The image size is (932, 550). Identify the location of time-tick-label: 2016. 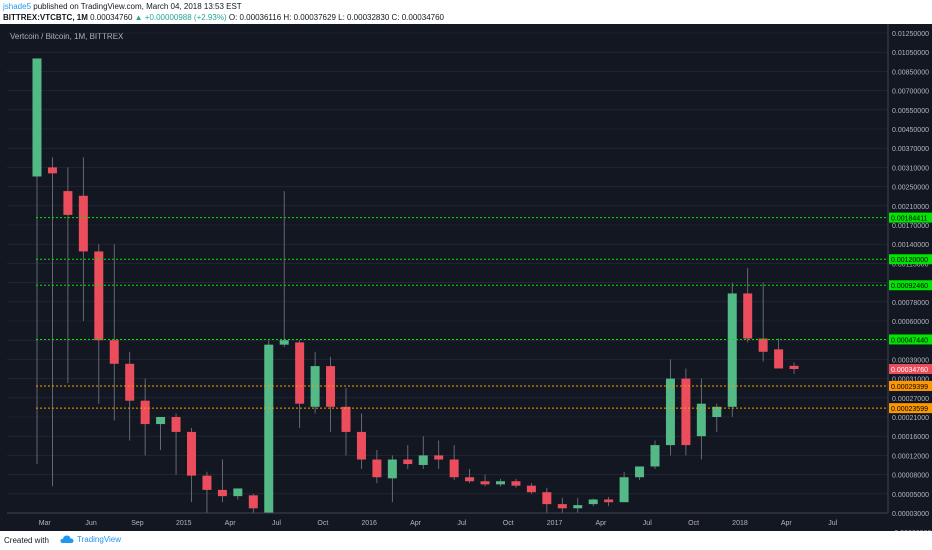
(369, 523).